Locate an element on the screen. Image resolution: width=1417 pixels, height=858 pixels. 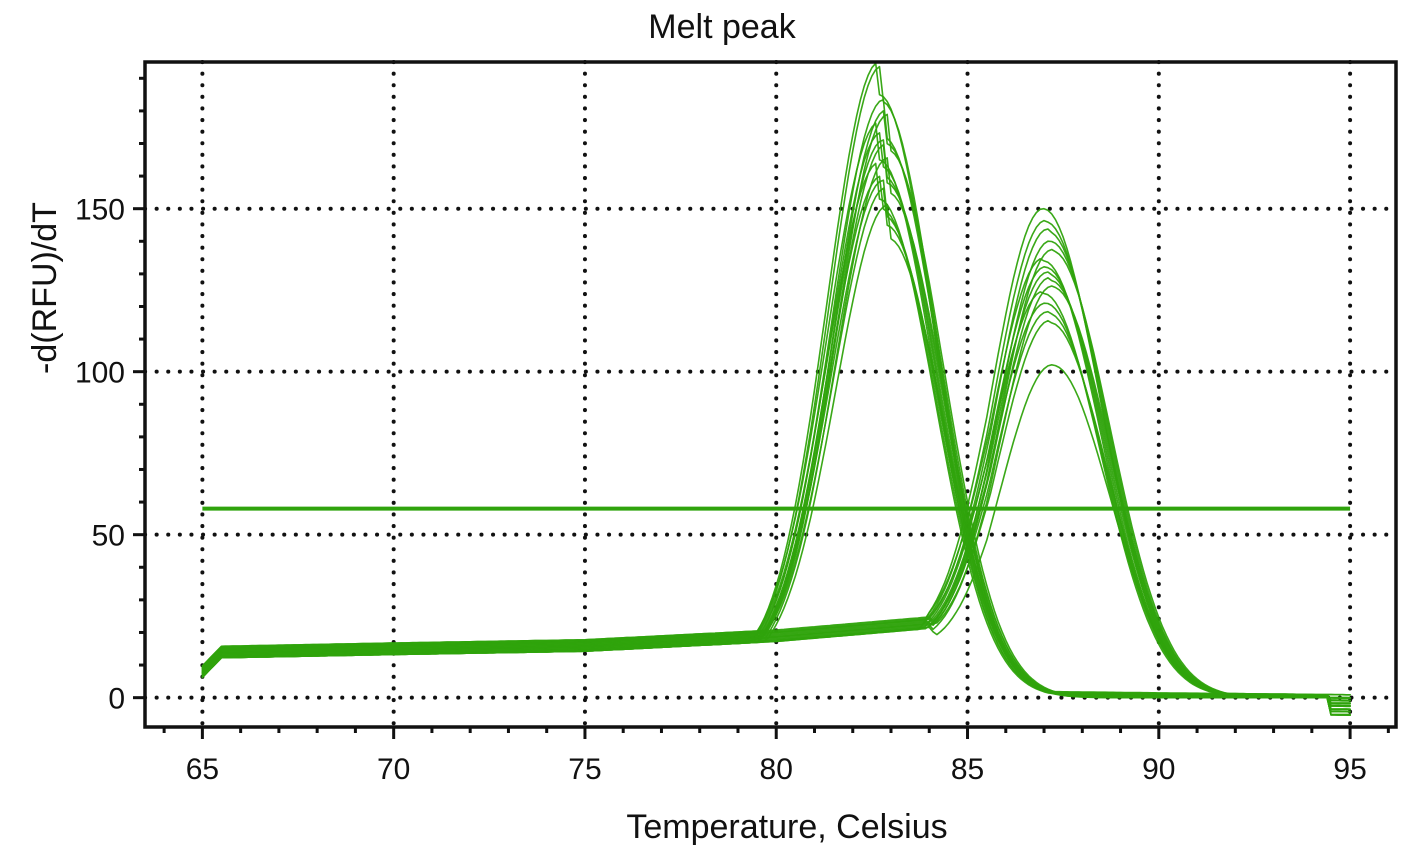
y-tick-label: 0 is located at coordinates (116, 699).